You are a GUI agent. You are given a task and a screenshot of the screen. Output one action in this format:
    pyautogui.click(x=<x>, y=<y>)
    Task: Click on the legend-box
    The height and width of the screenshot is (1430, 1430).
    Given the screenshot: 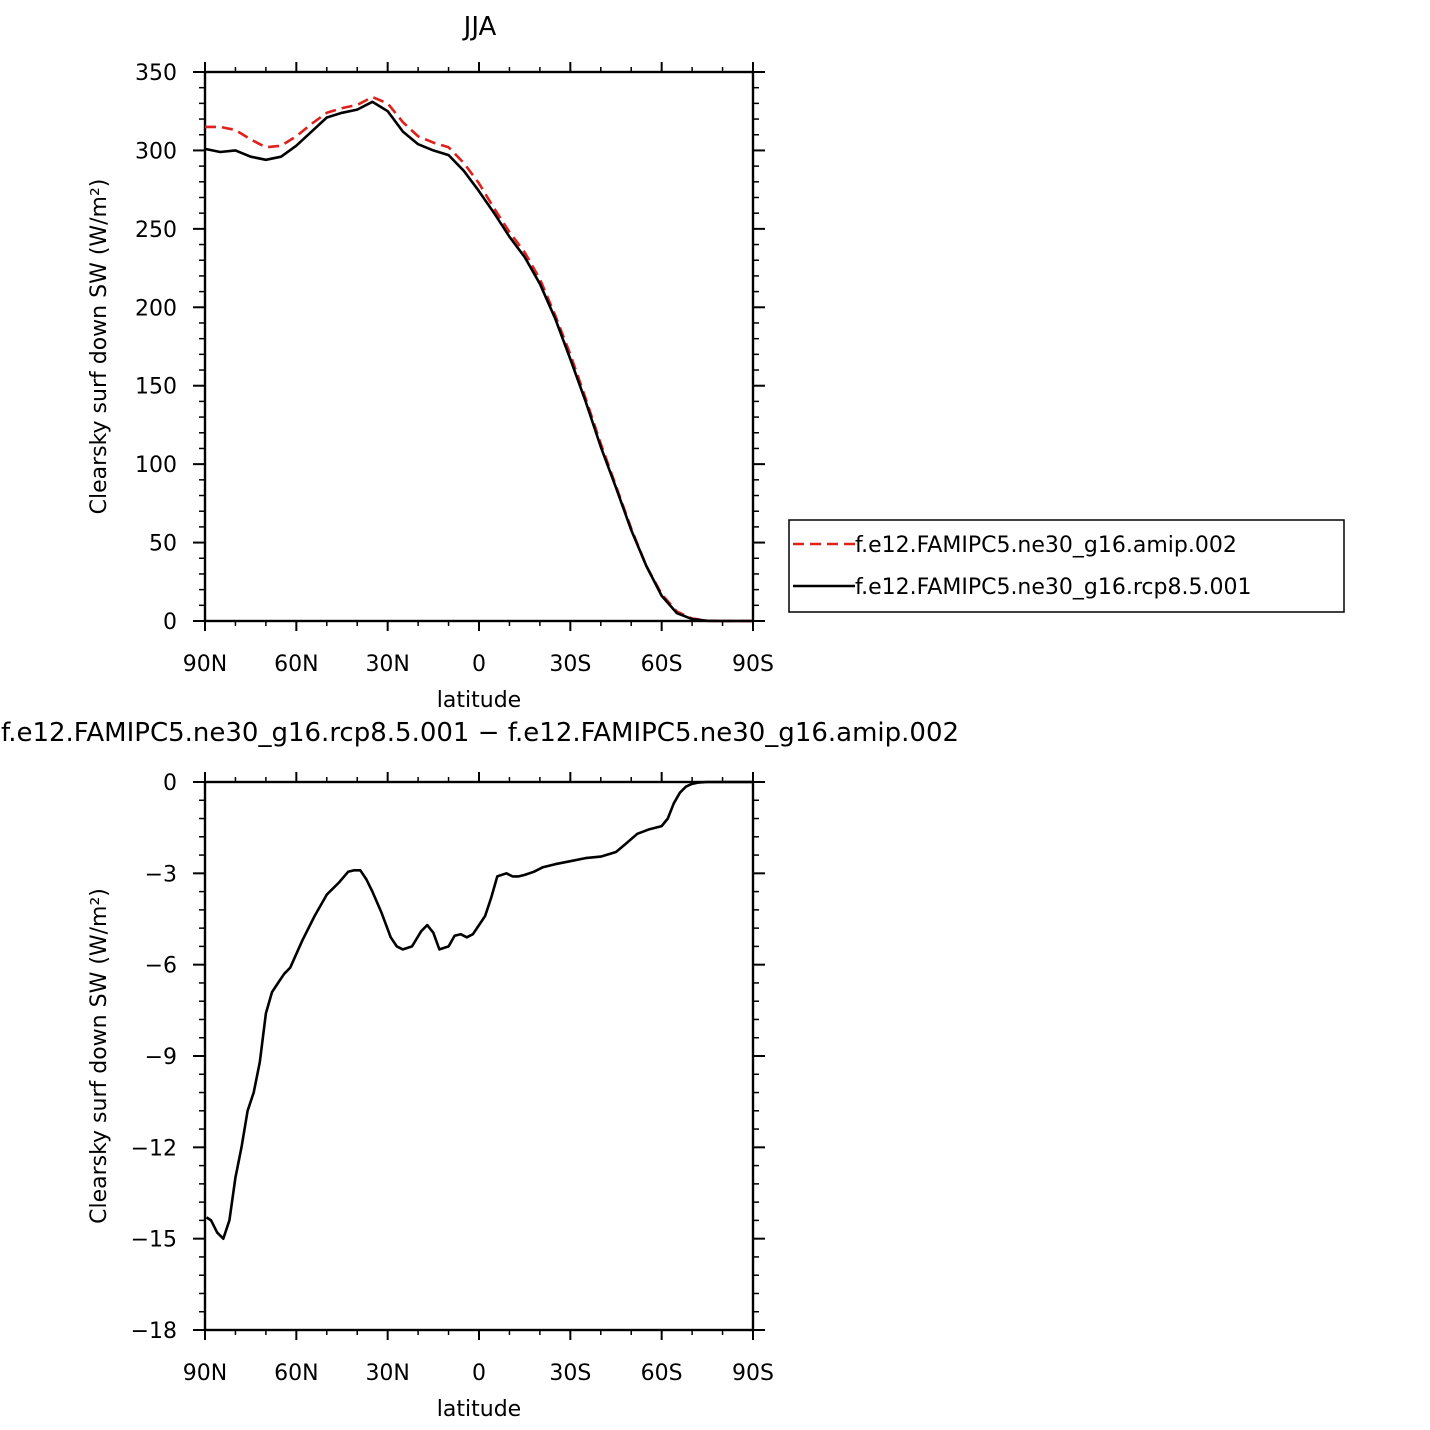 What is the action you would take?
    pyautogui.click(x=1066, y=566)
    